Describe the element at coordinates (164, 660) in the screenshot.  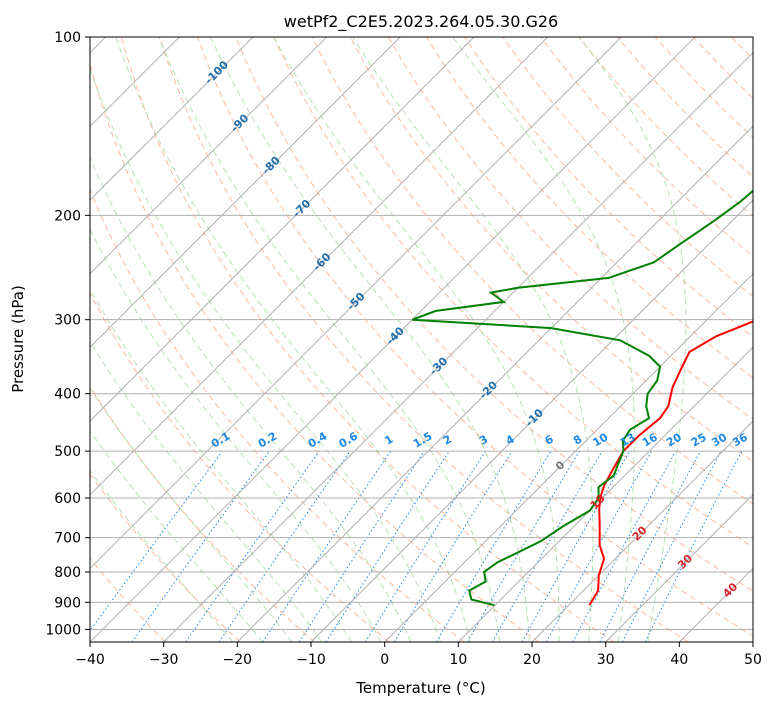
I see `x-tick-label: −30` at that location.